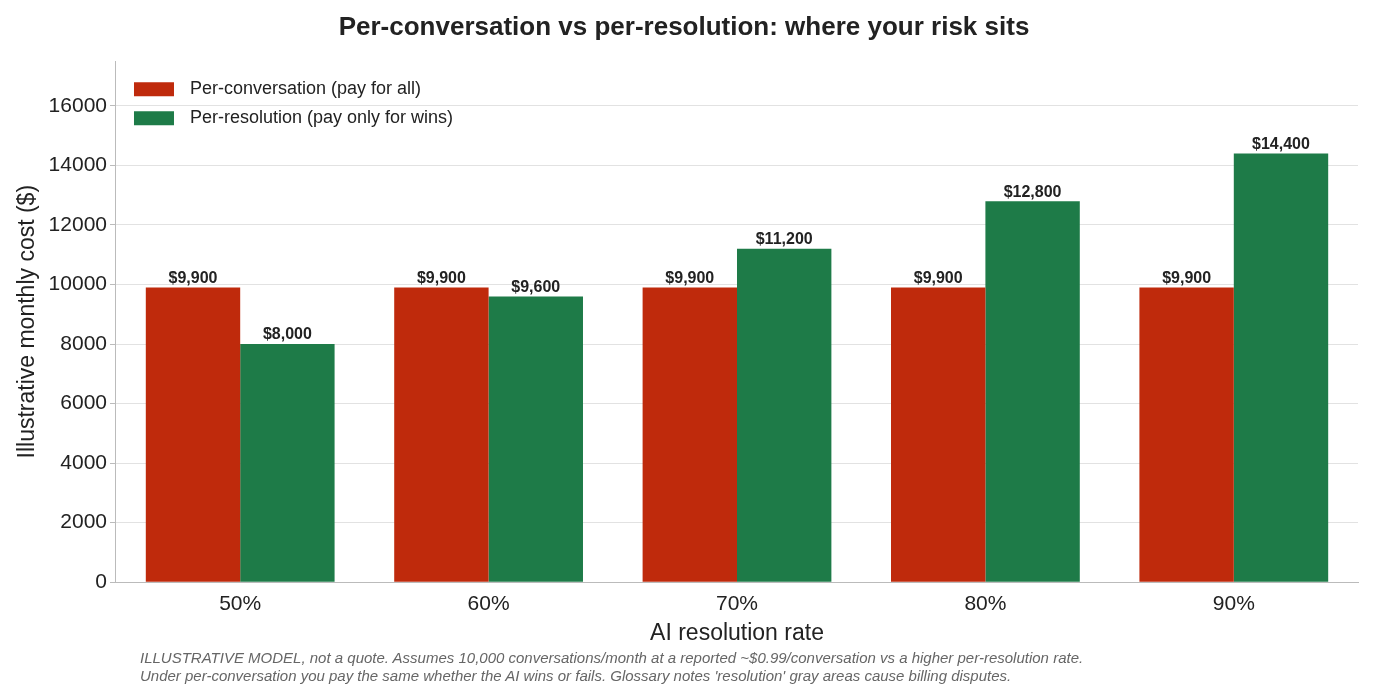  Describe the element at coordinates (77, 104) in the screenshot. I see `y-tick-label: 16000` at that location.